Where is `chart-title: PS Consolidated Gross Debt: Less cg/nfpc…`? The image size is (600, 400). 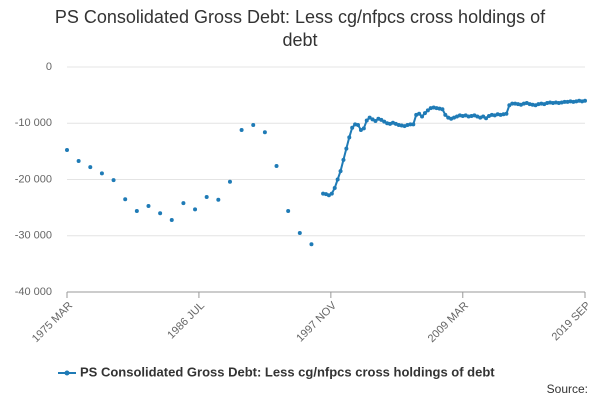 chart-title: PS Consolidated Gross Debt: Less cg/nfpc… is located at coordinates (300, 28).